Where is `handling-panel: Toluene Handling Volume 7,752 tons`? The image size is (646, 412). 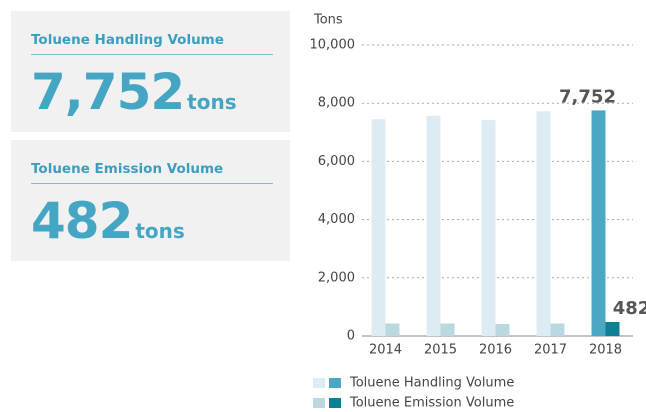 handling-panel: Toluene Handling Volume 7,752 tons is located at coordinates (150, 71).